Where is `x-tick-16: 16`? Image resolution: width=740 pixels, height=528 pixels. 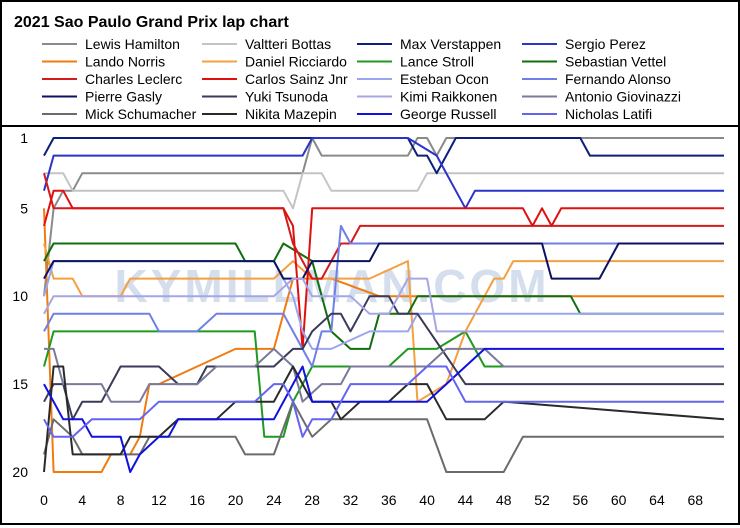 x-tick-16: 16 is located at coordinates (197, 500).